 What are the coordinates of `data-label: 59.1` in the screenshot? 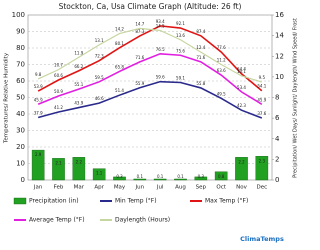 It's located at (180, 77).